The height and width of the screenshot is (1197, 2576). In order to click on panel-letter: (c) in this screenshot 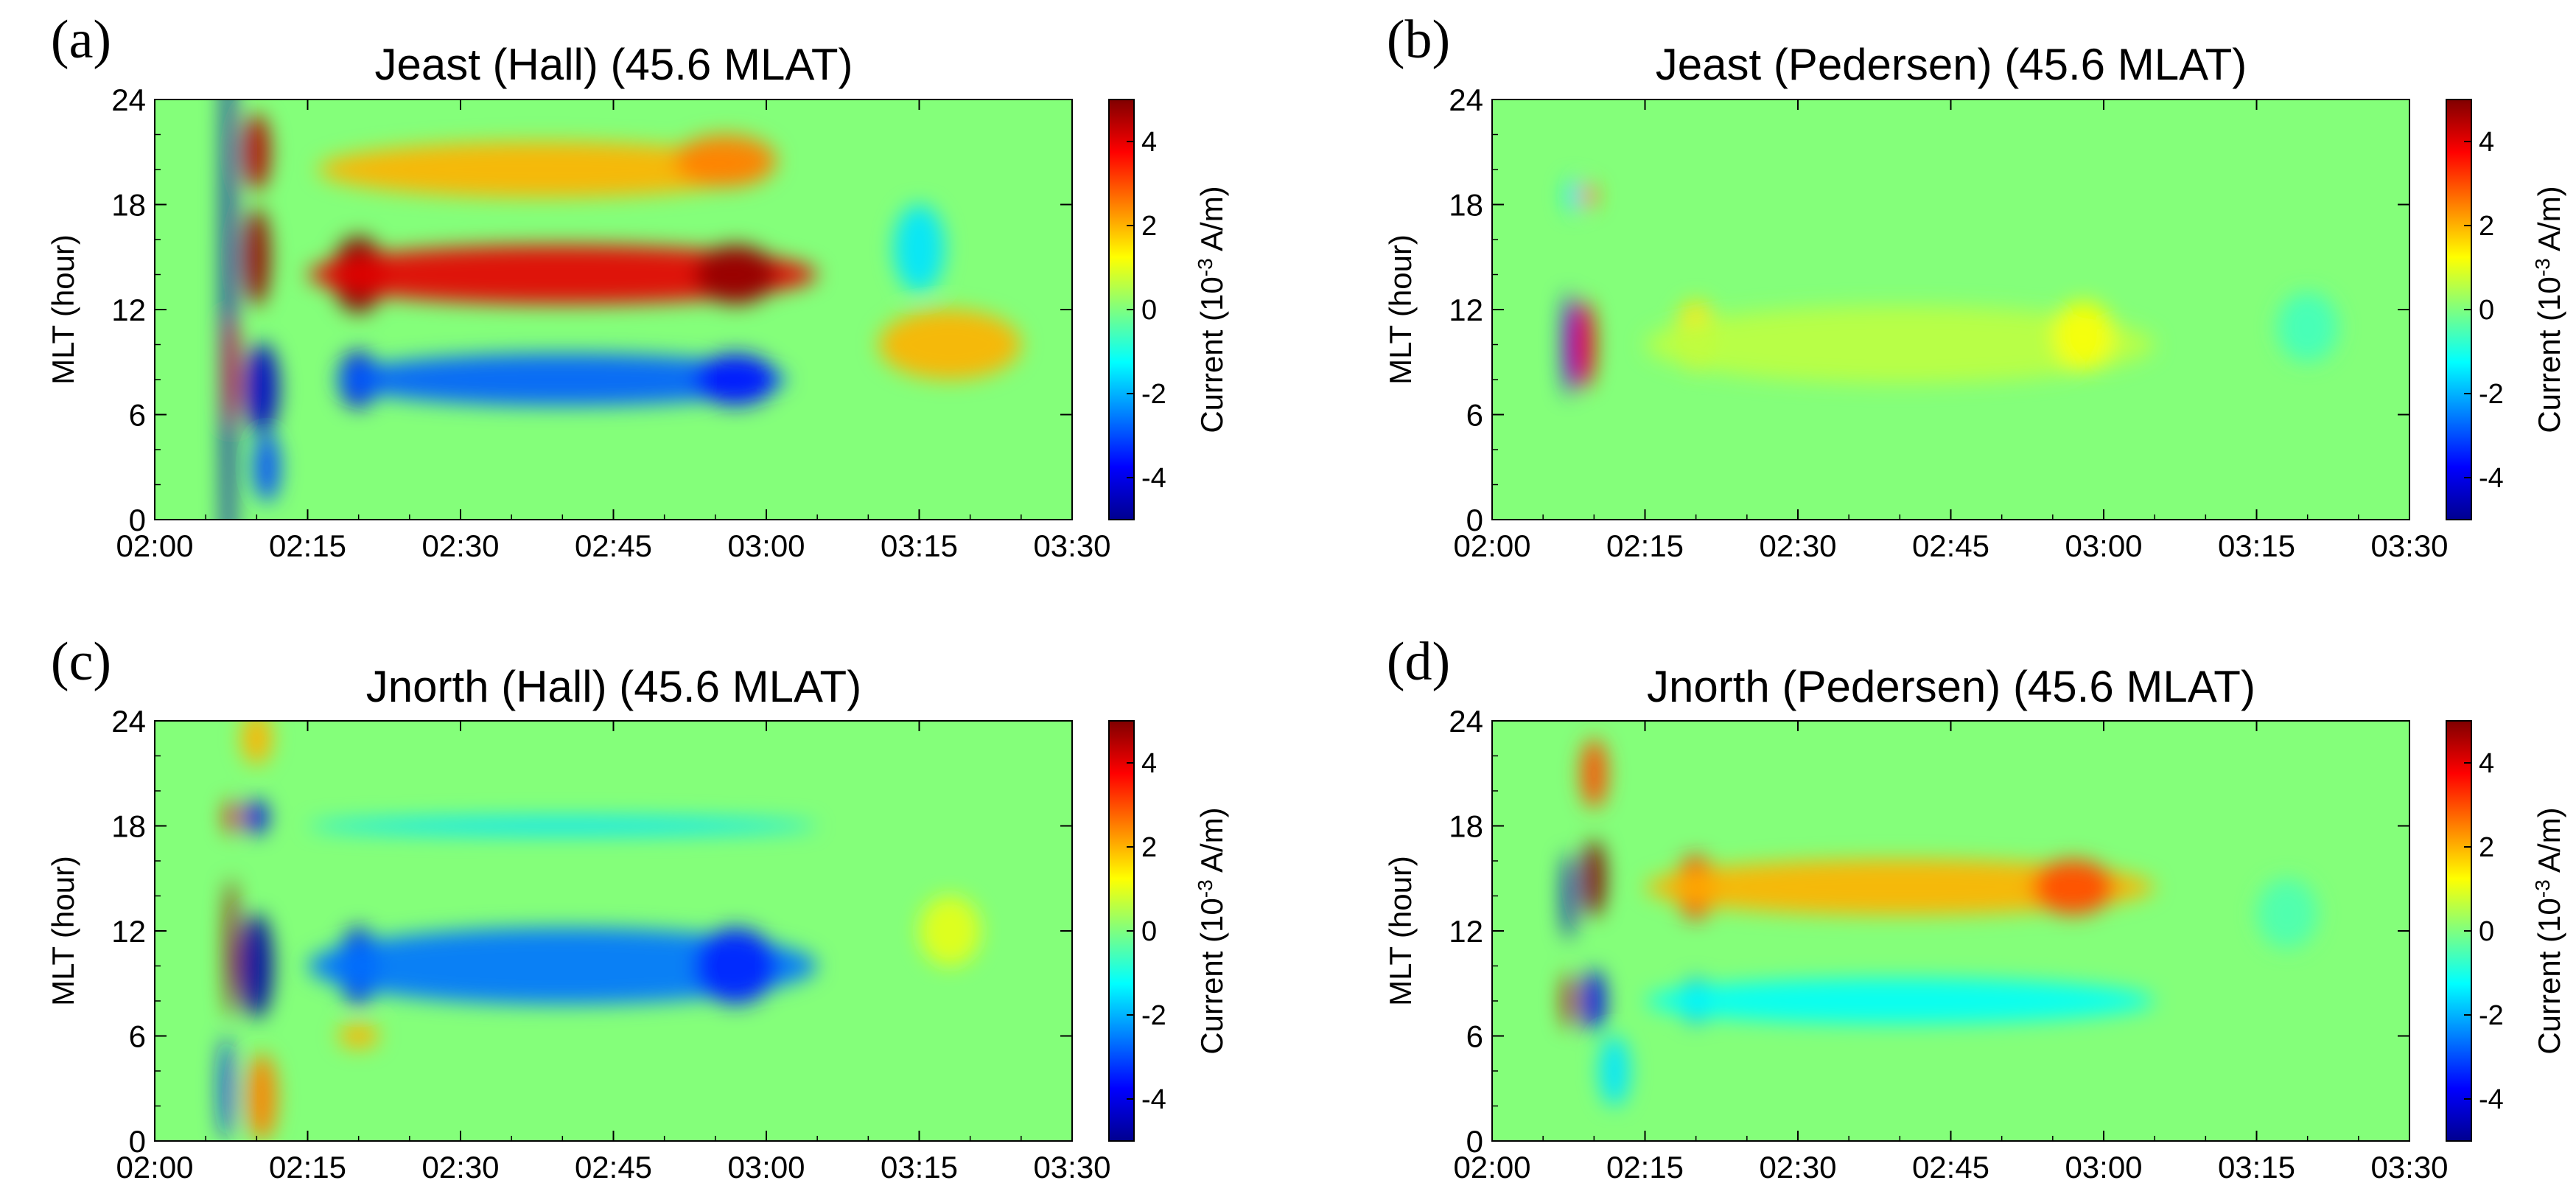, I will do `click(81, 662)`.